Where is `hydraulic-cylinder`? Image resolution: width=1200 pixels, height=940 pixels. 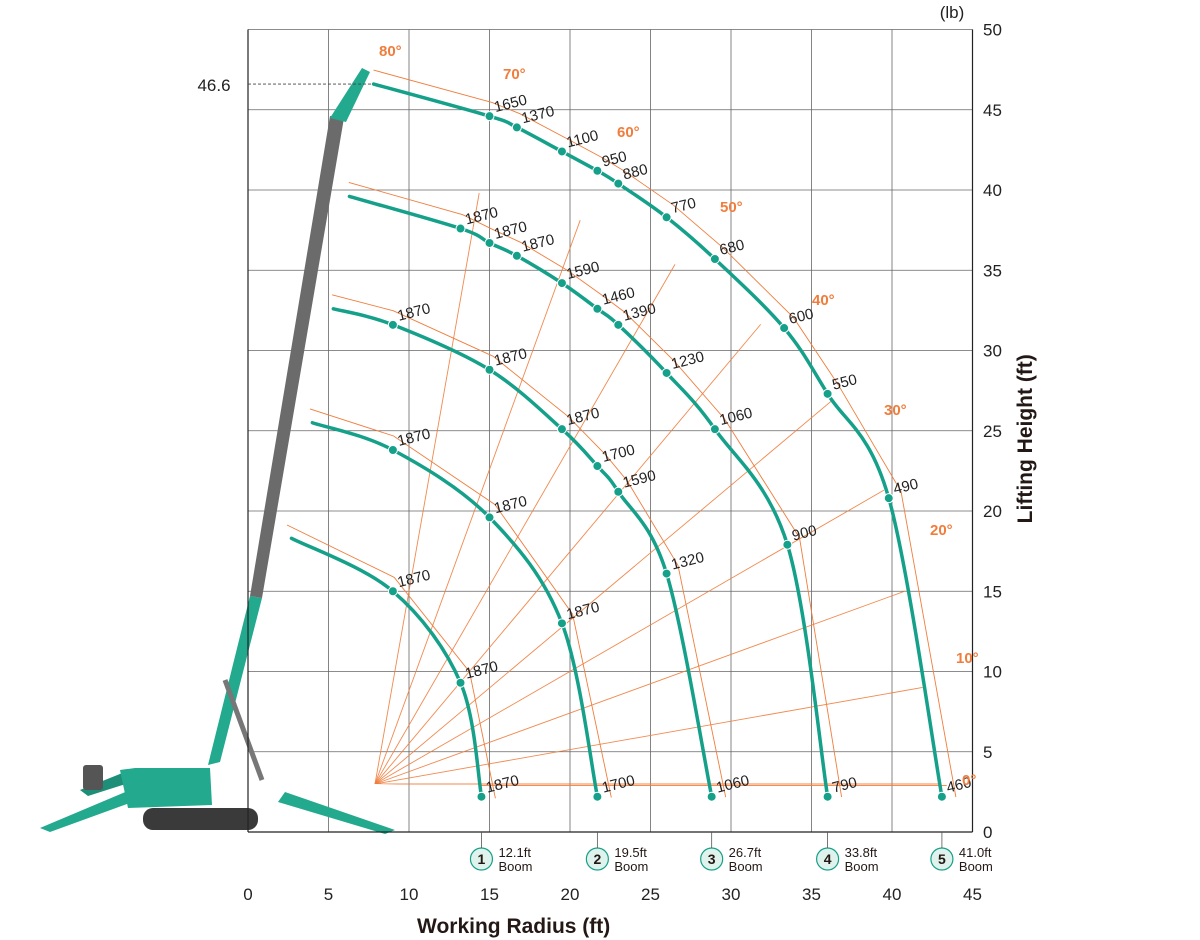
hydraulic-cylinder is located at coordinates (243, 730).